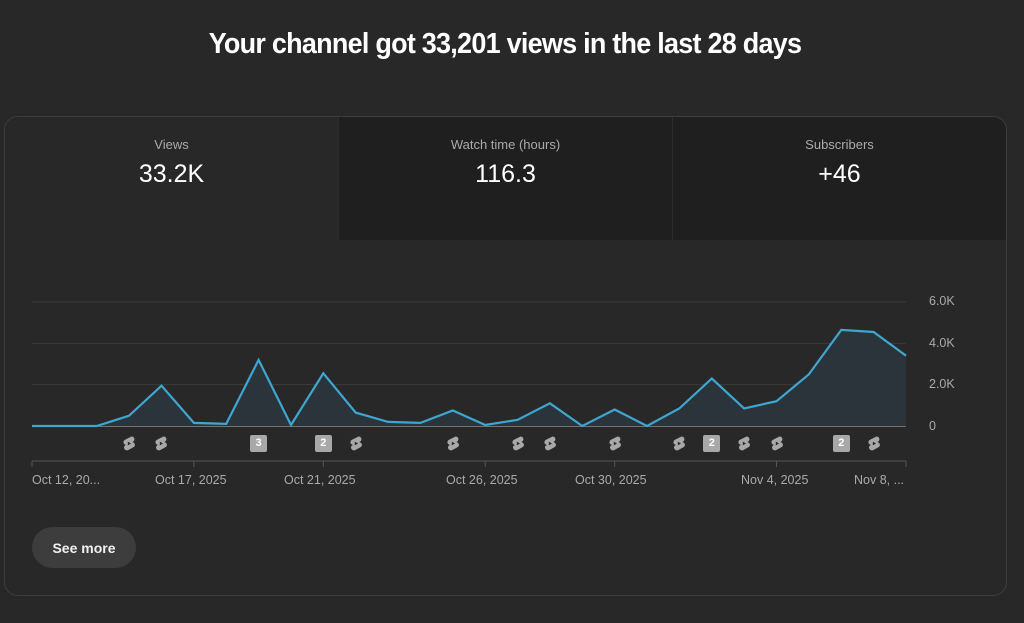  I want to click on views-line, so click(469, 378).